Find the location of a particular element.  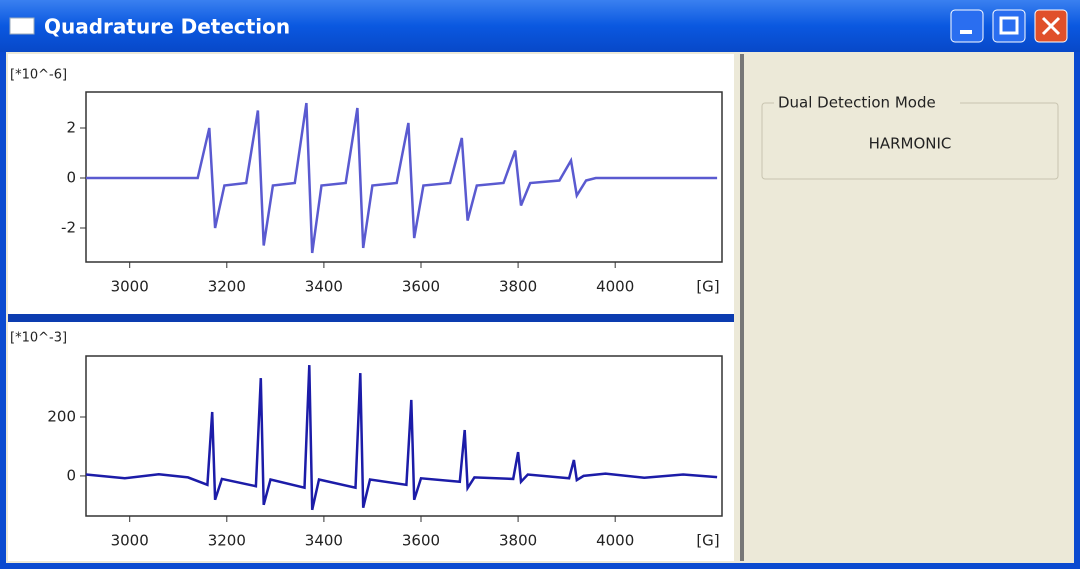

maximize-icon is located at coordinates (1009, 25).